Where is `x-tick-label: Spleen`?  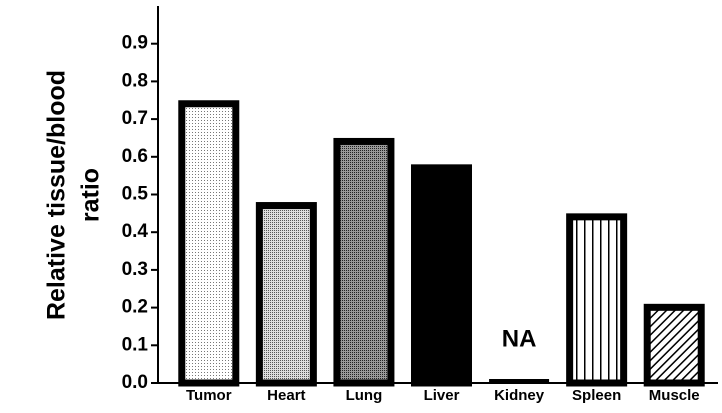
x-tick-label: Spleen is located at coordinates (596, 395).